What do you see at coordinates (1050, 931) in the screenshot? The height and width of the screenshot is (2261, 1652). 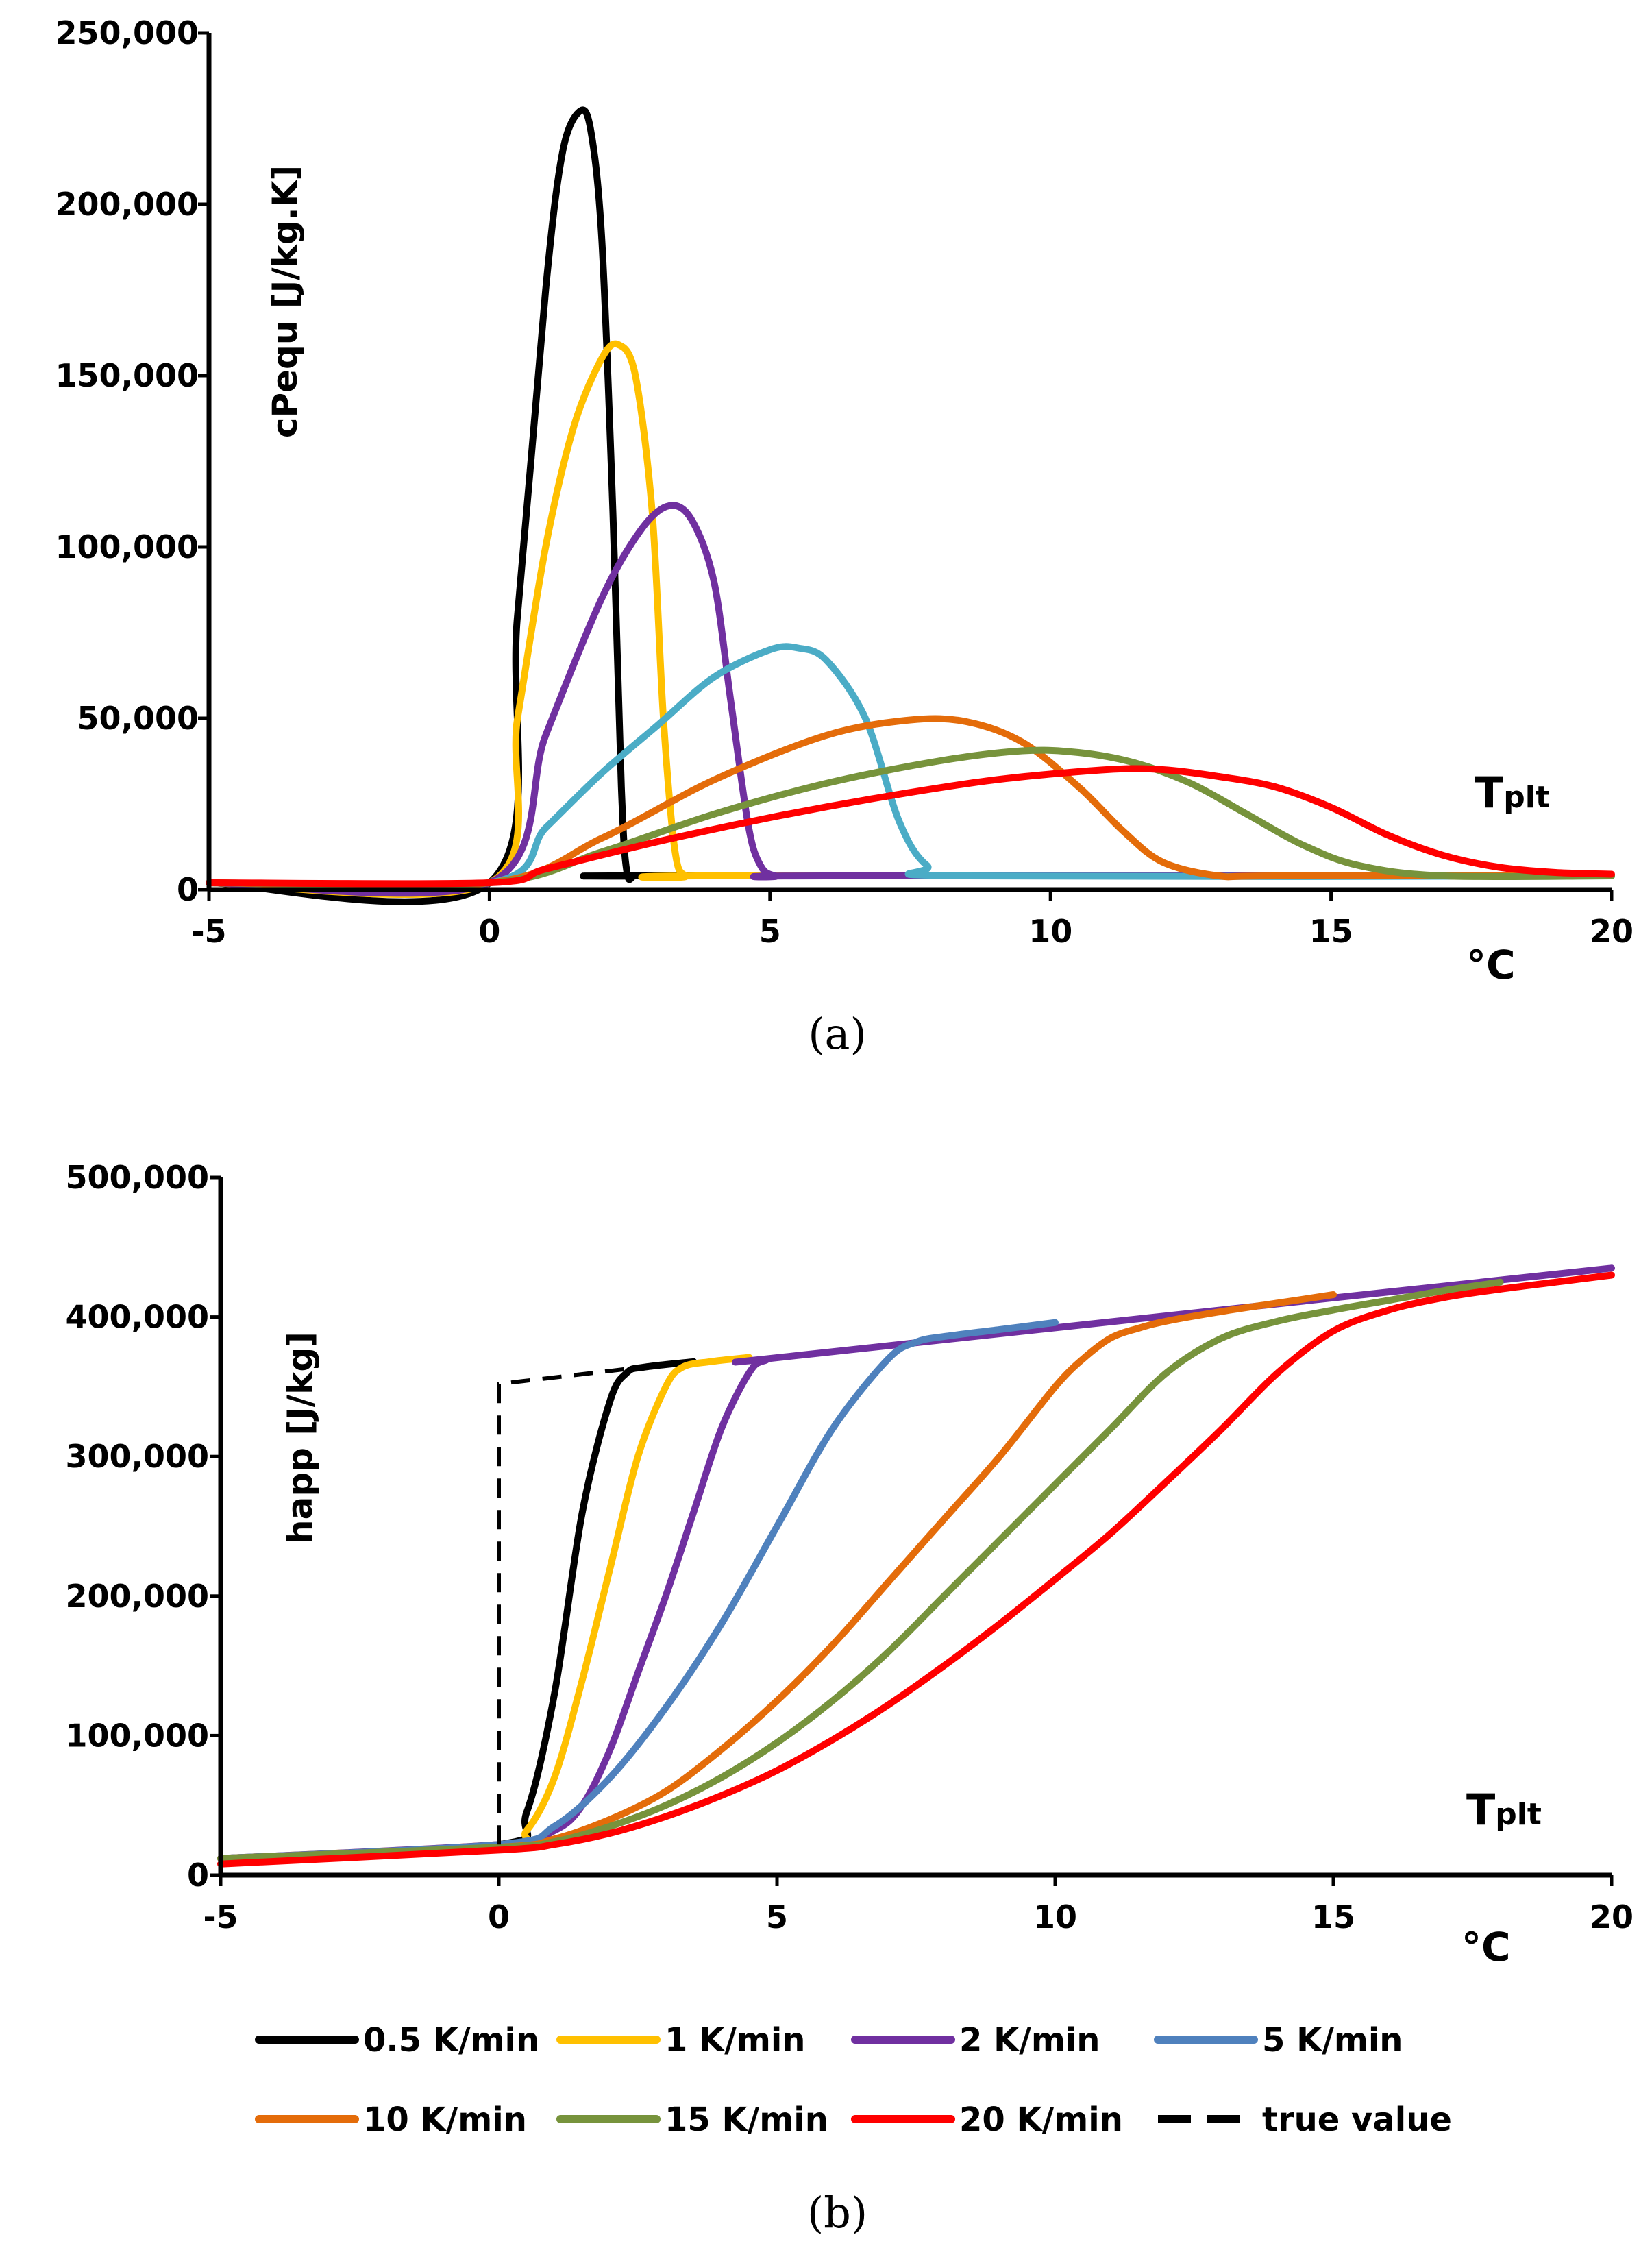 I see `x-tick-label-a: 10` at bounding box center [1050, 931].